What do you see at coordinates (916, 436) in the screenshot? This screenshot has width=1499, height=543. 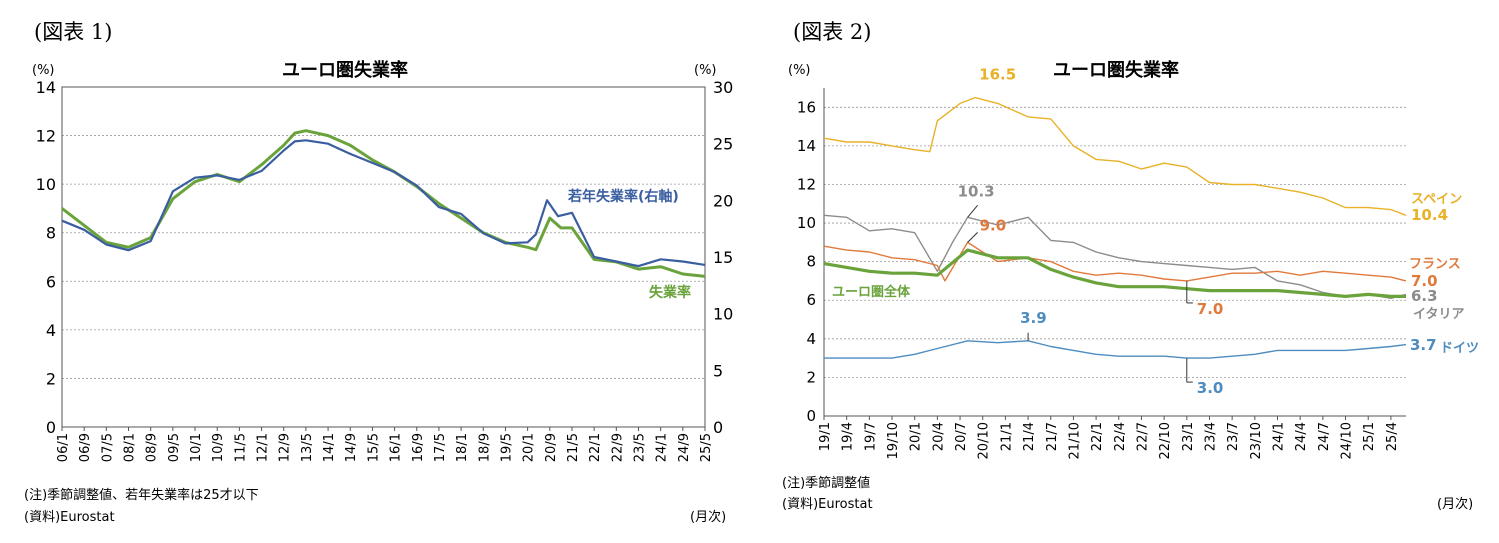 I see `chart2-x-tick-label: 20/1` at bounding box center [916, 436].